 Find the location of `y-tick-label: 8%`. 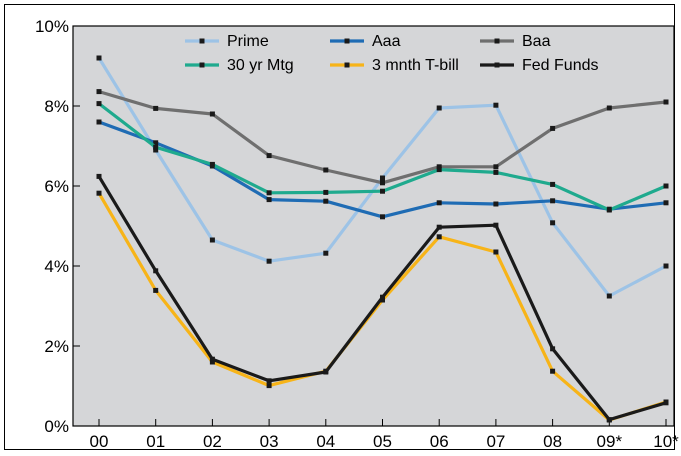

y-tick-label: 8% is located at coordinates (56, 106).